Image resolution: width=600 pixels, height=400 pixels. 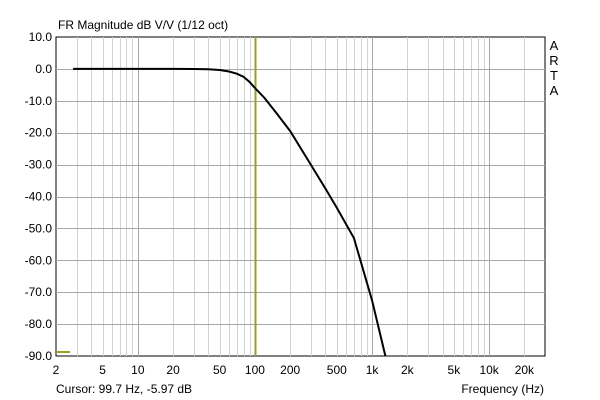 I want to click on x-tick-label: 5k, so click(x=455, y=370).